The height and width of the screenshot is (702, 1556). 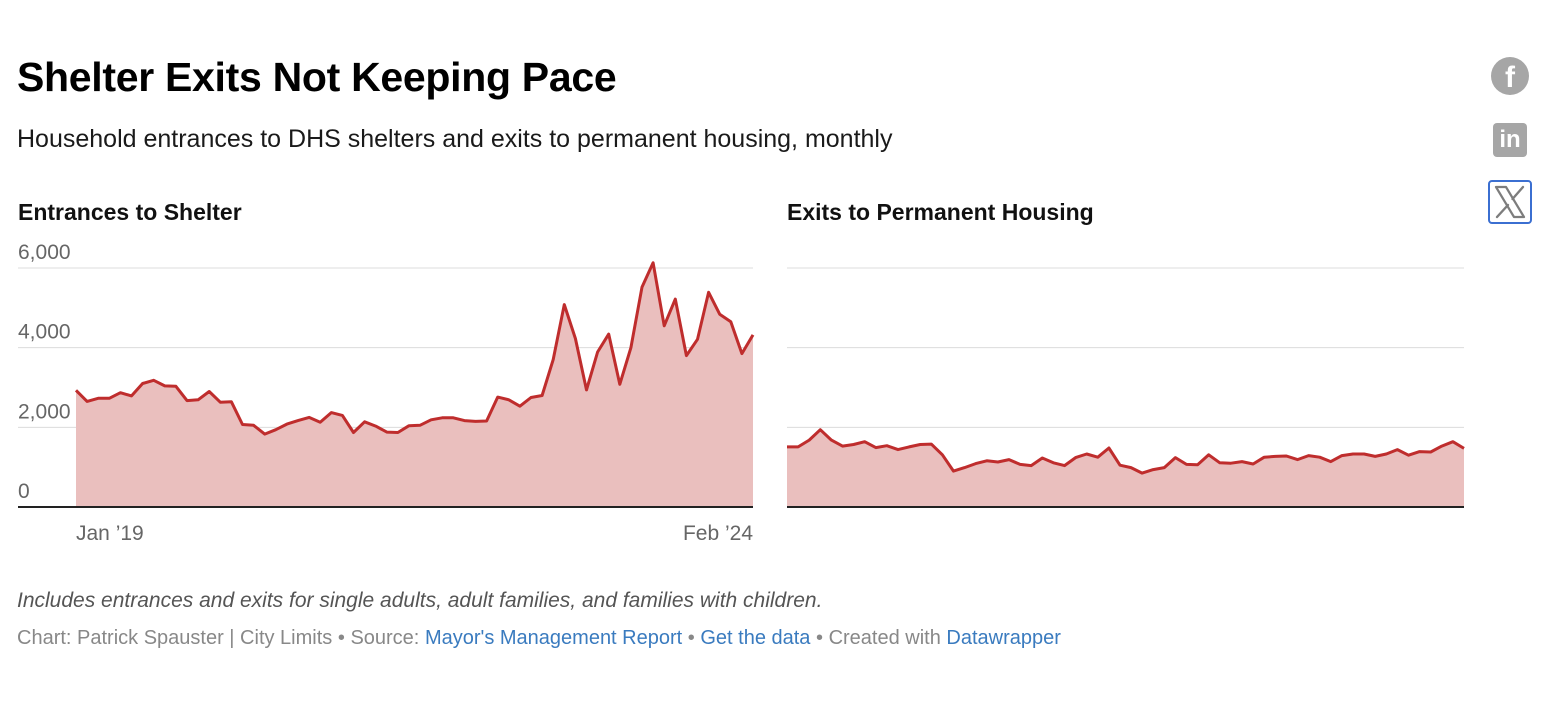 I want to click on linkedin-icon: in, so click(x=1510, y=140).